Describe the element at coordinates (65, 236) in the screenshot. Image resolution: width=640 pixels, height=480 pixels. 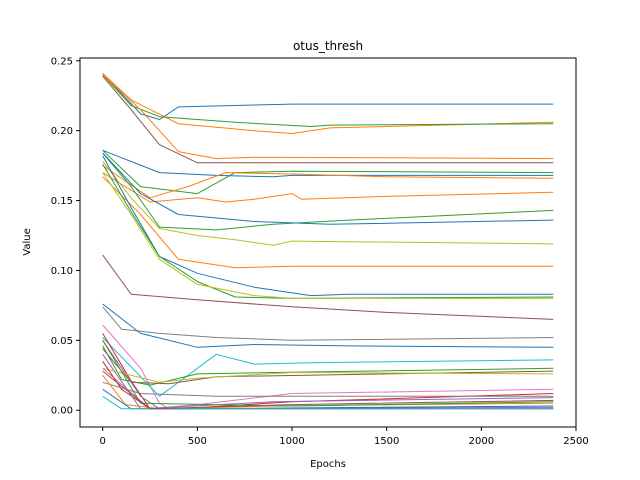
I see `y-axis: 0.00 0.05 0.10 0.15 0.20 0.25` at that location.